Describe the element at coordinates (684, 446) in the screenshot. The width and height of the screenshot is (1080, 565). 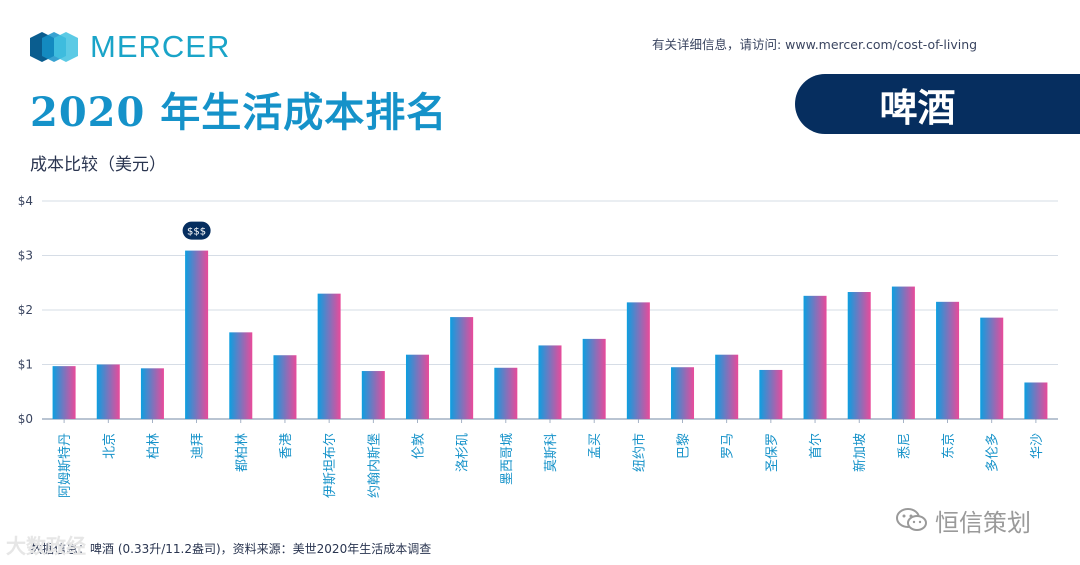
I see `x-tick-label: 巴黎` at that location.